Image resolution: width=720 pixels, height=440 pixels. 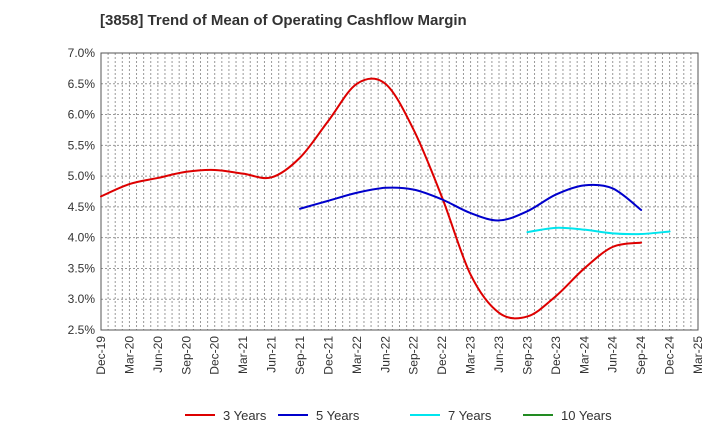 What do you see at coordinates (586, 415) in the screenshot?
I see `legend-label-10-years: 10 Years` at bounding box center [586, 415].